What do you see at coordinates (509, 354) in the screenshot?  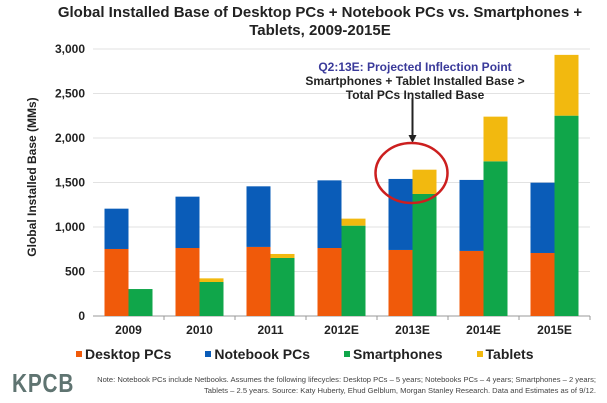 I see `legend-label: Tablets` at bounding box center [509, 354].